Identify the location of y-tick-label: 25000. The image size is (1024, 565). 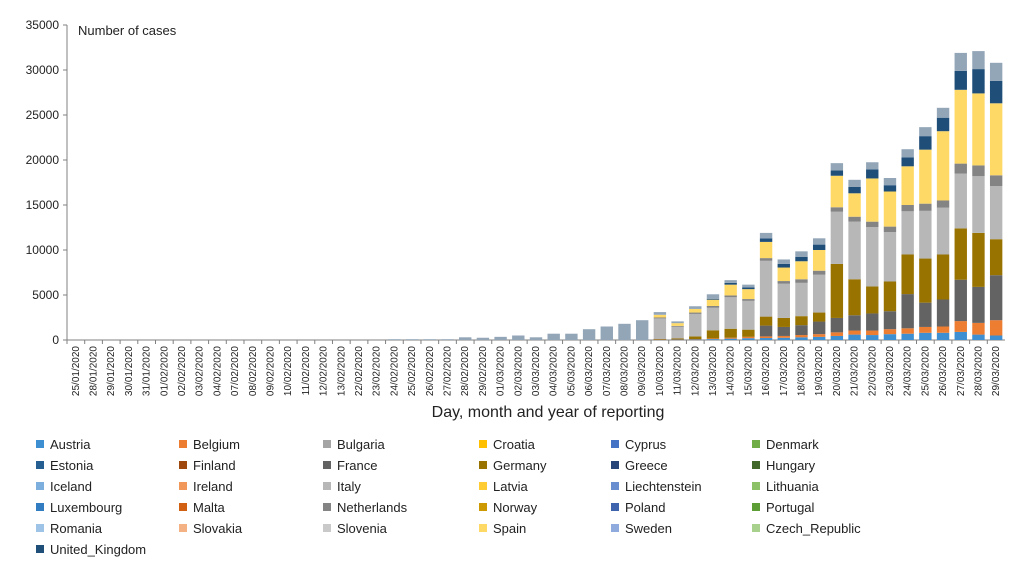
(43, 115).